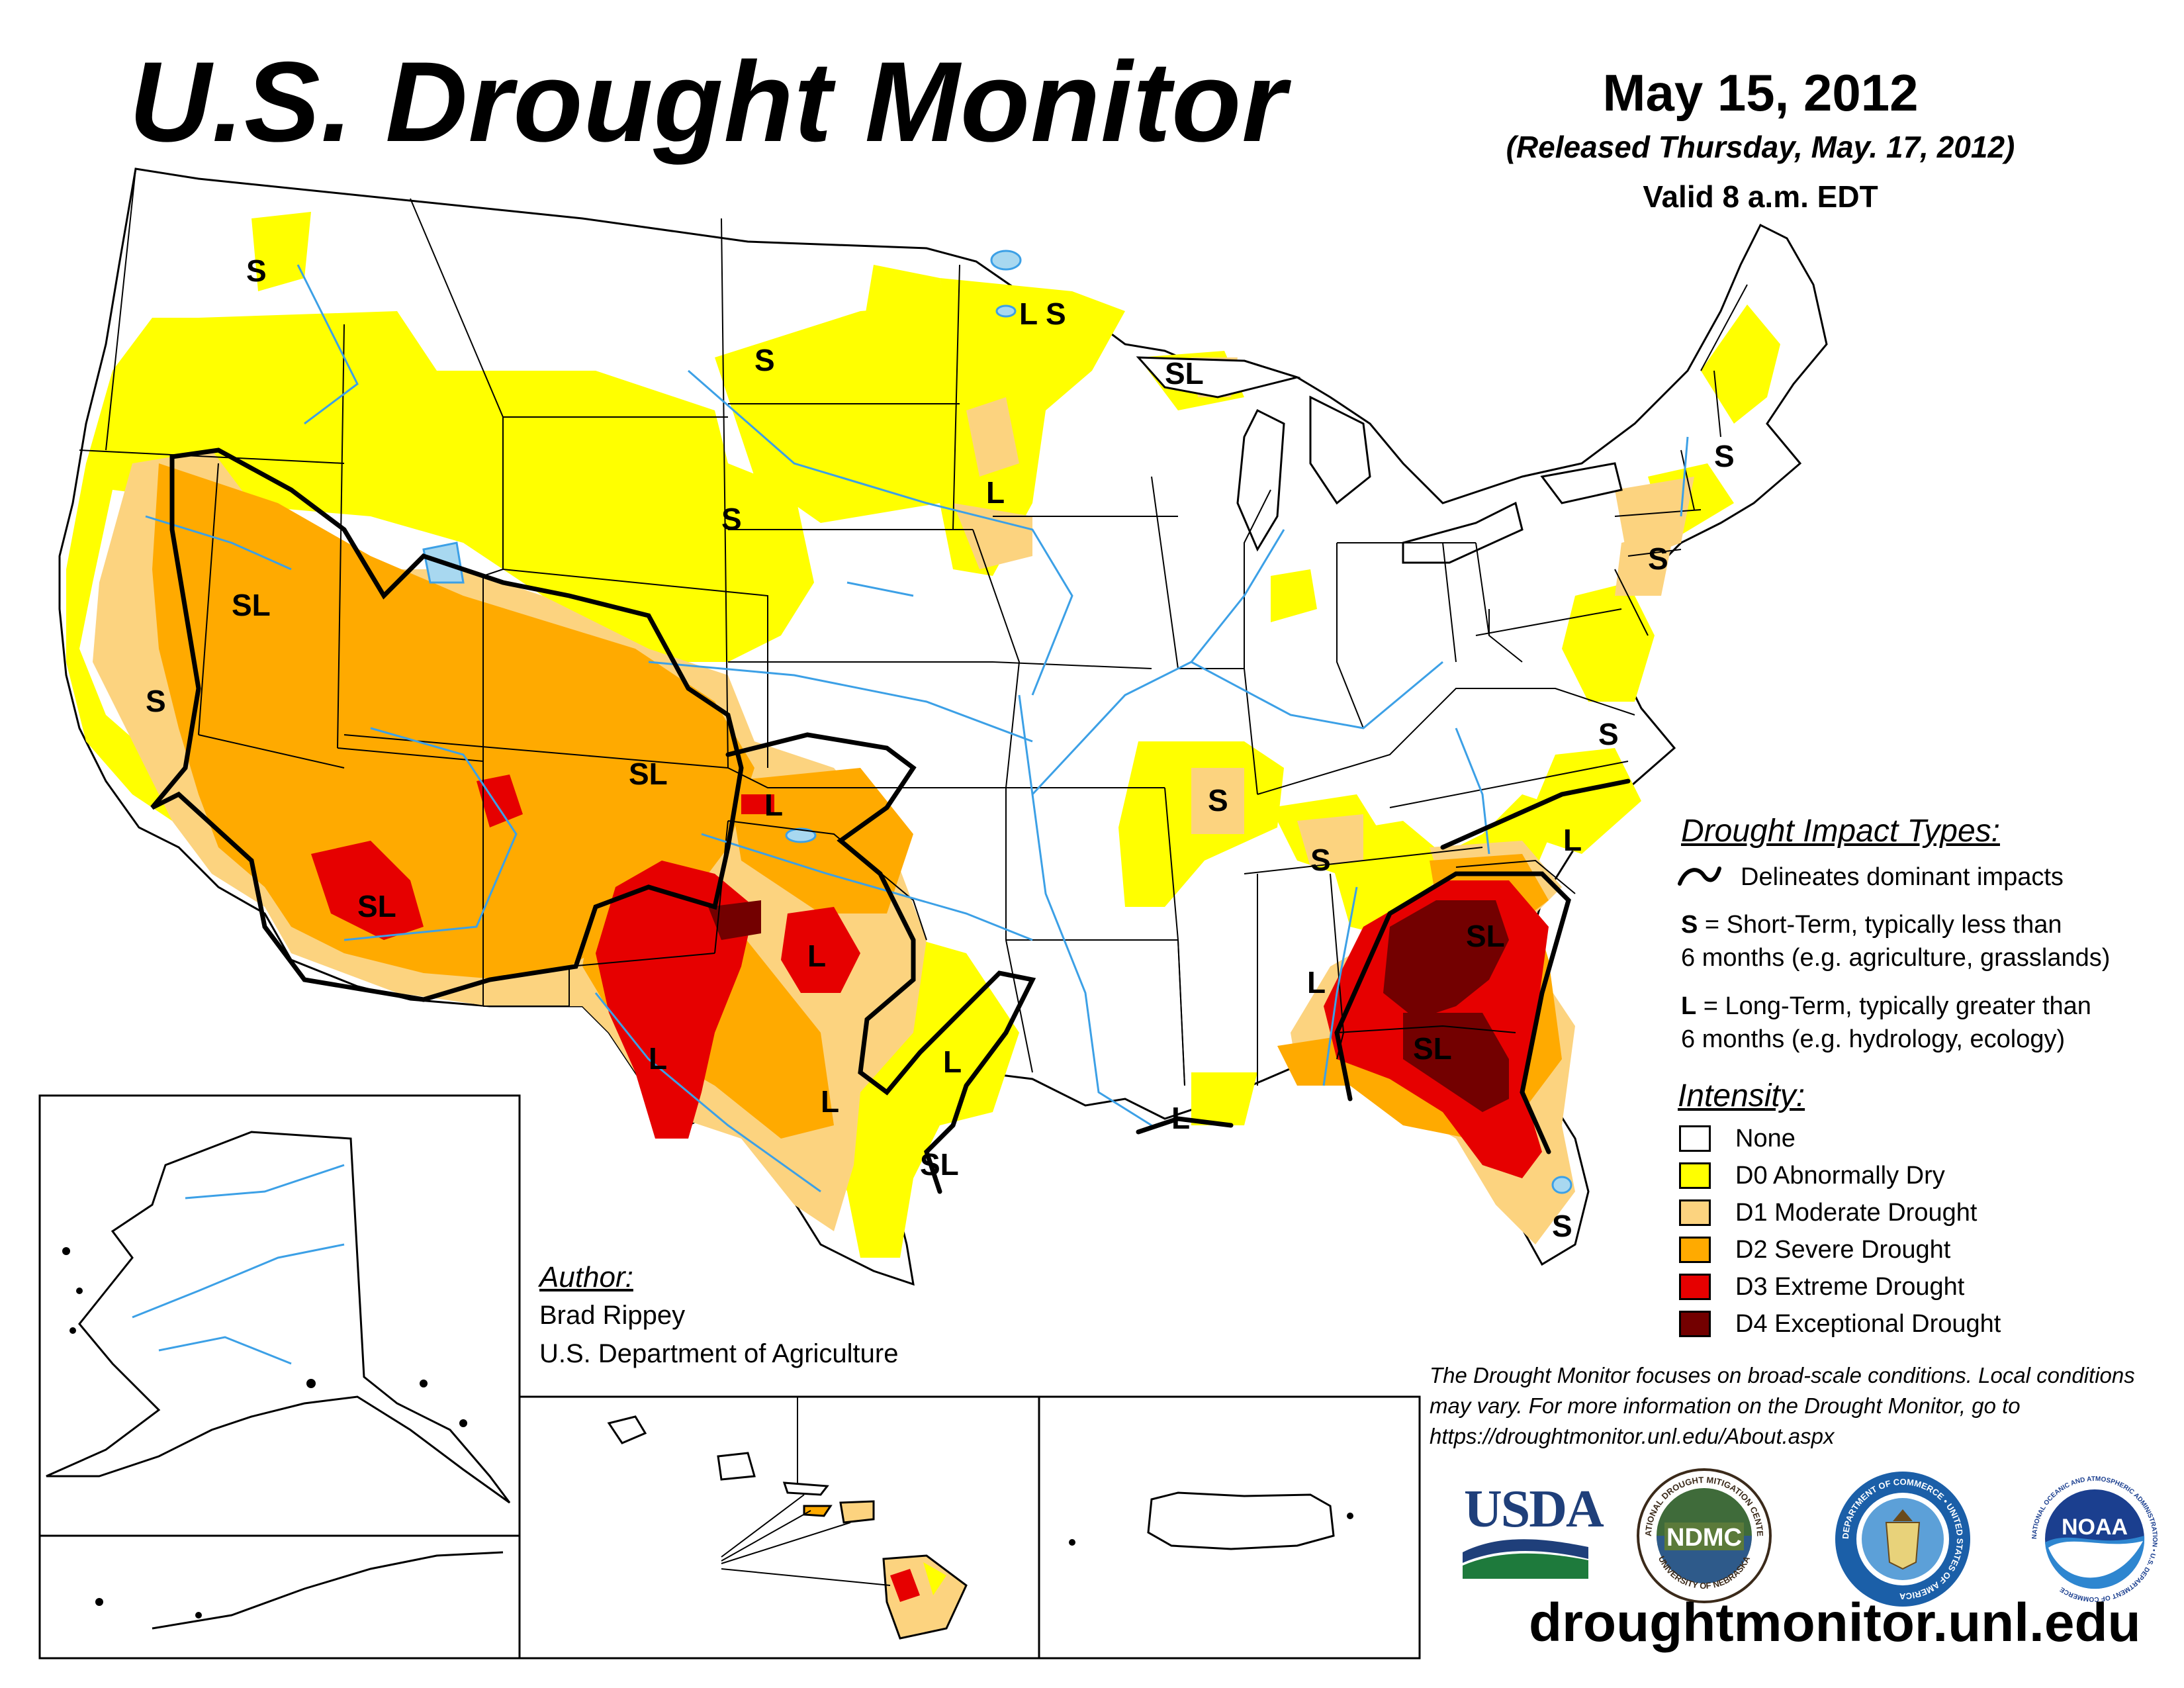 Image resolution: width=2184 pixels, height=1688 pixels. Describe the element at coordinates (1525, 1559) in the screenshot. I see `usda-logo-swoosh` at that location.